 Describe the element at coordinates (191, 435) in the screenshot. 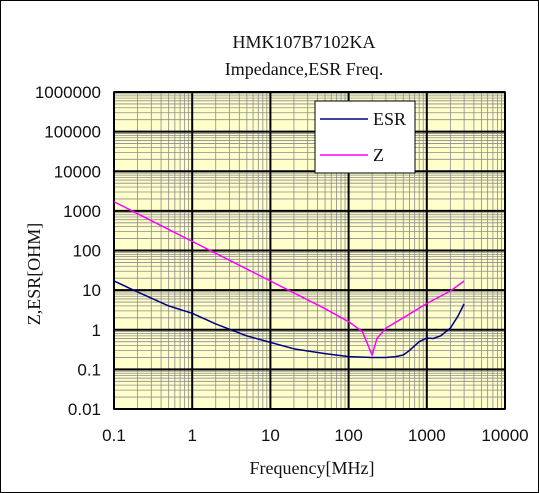

I see `x-tick-label: 1` at that location.